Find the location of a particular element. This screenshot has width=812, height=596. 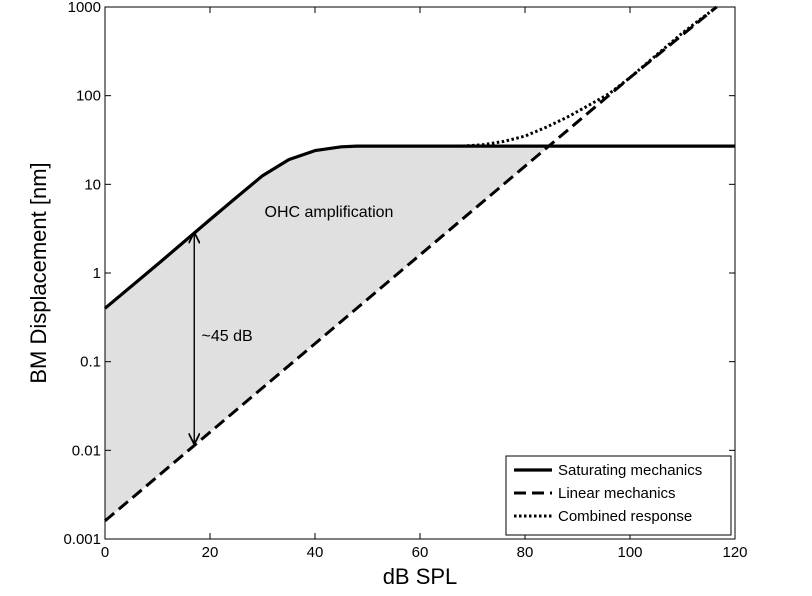

x-tick-label: 80 is located at coordinates (525, 552).